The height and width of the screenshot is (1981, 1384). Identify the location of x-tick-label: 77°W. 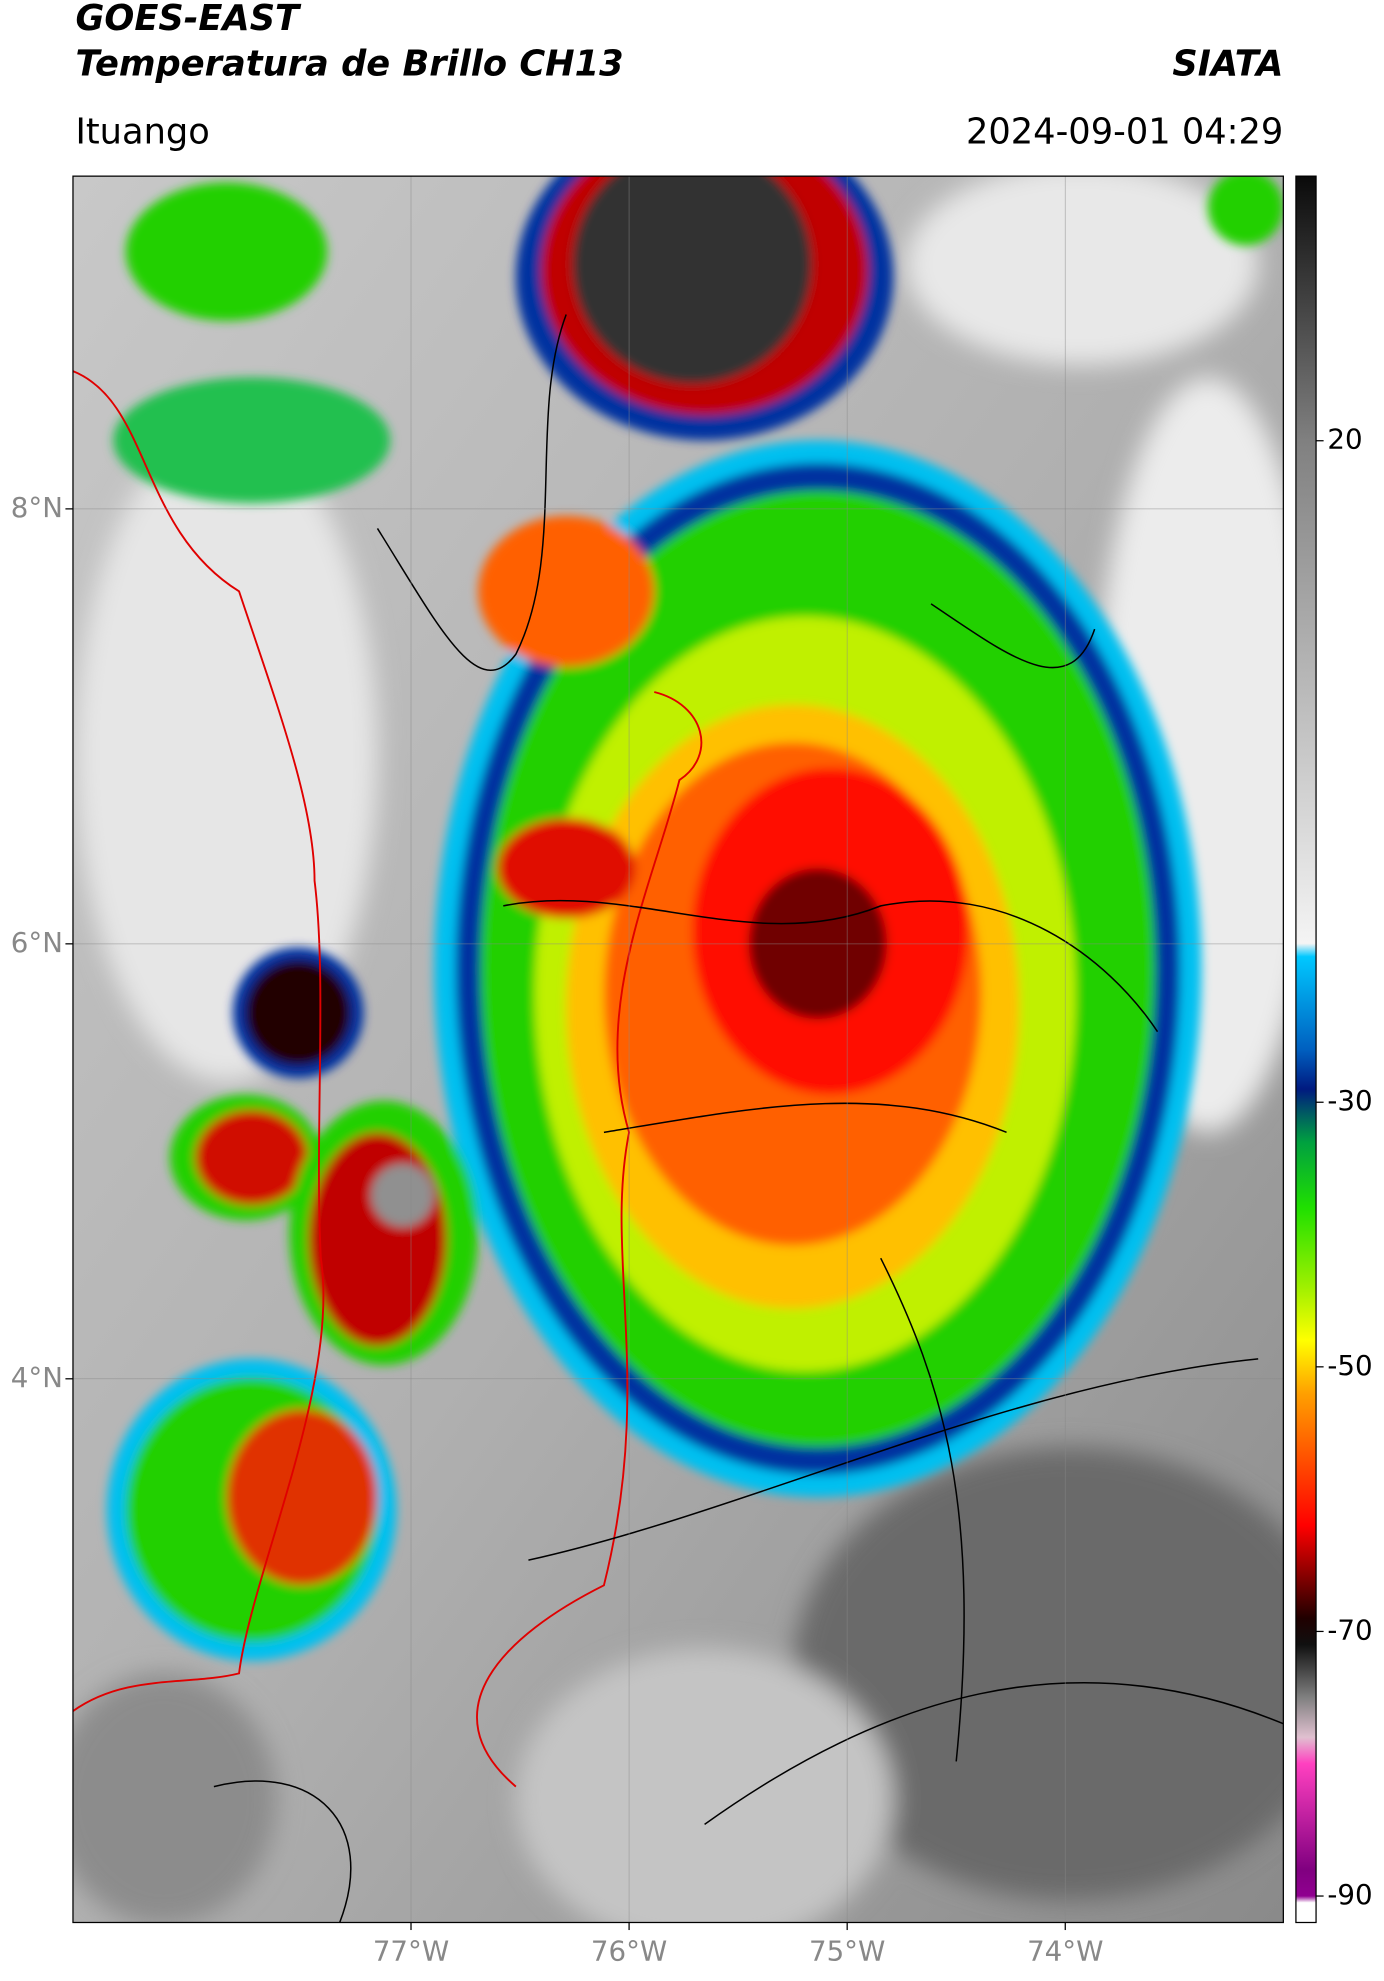
(411, 1951).